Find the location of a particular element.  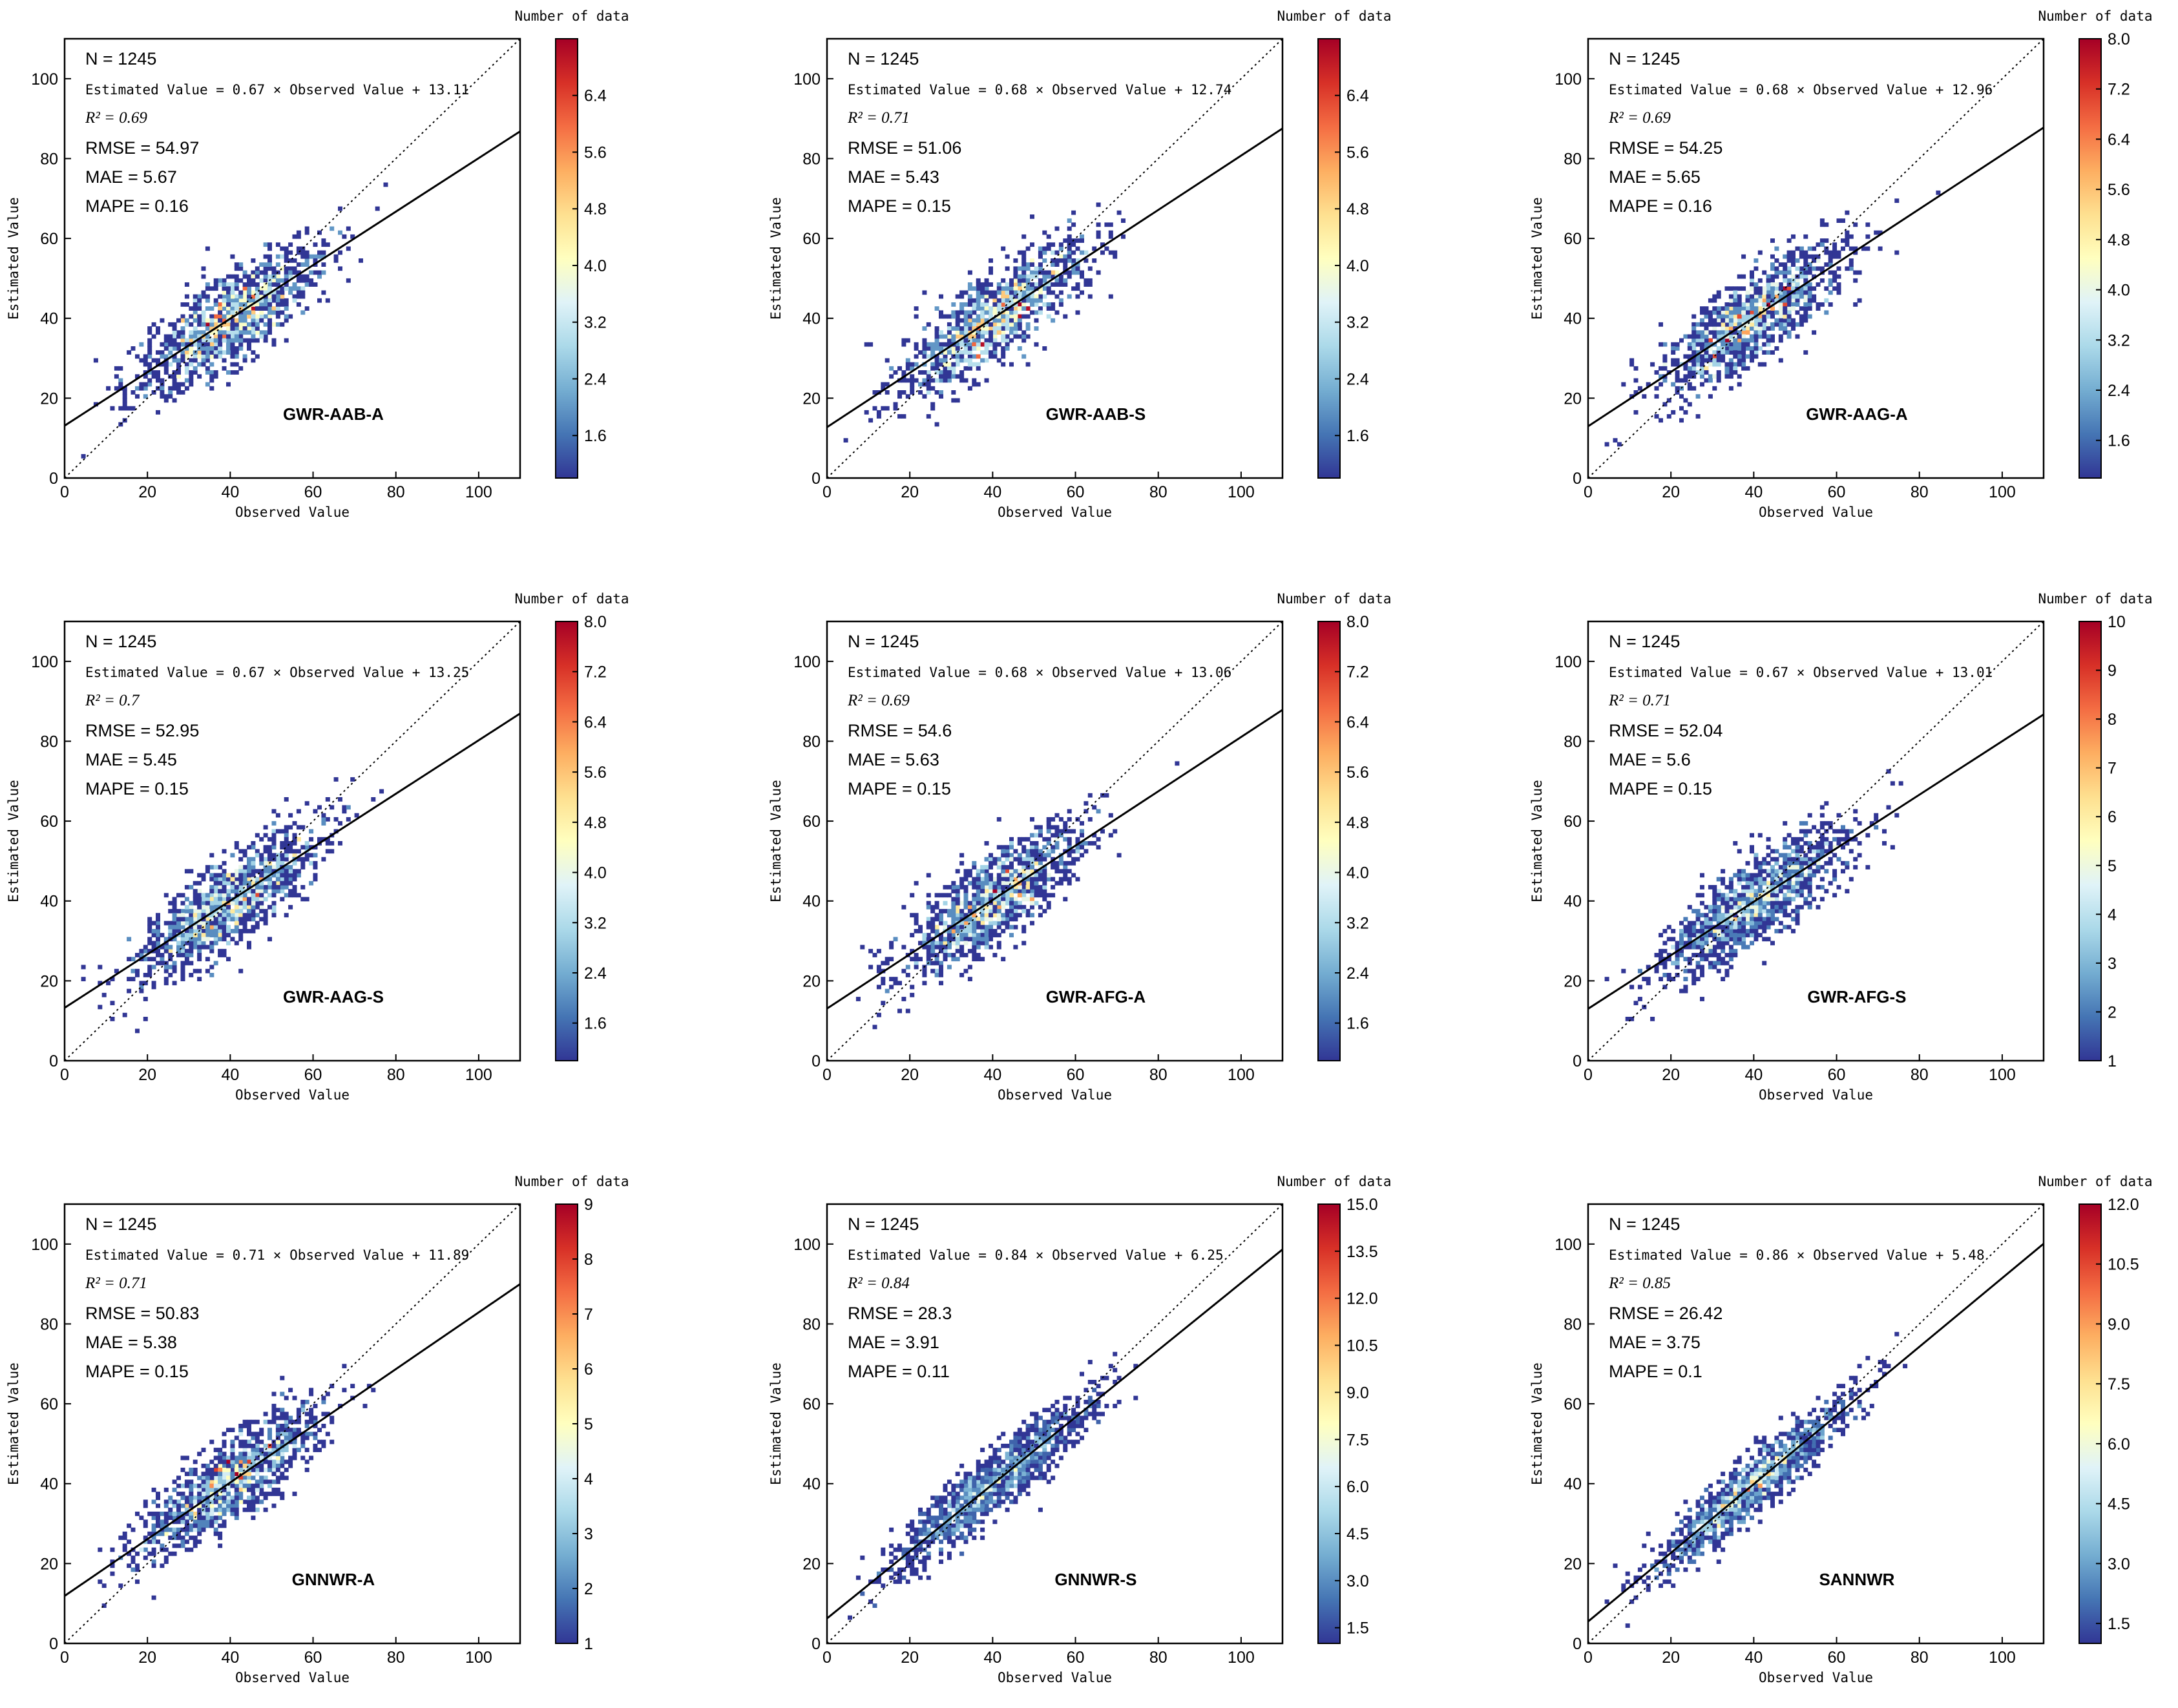

mape-label: MAPE = 0.16 is located at coordinates (137, 206).